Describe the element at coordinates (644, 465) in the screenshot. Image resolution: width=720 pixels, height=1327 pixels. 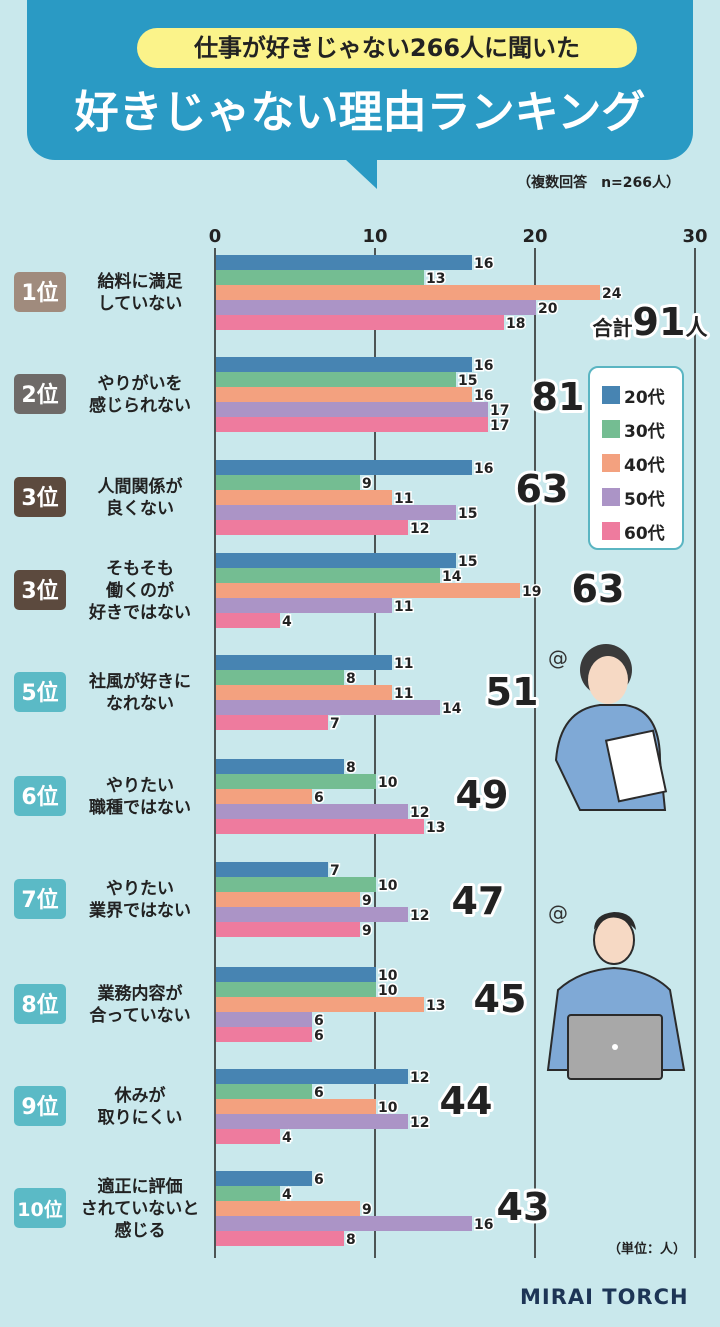
I see `legend-label: 40代` at that location.